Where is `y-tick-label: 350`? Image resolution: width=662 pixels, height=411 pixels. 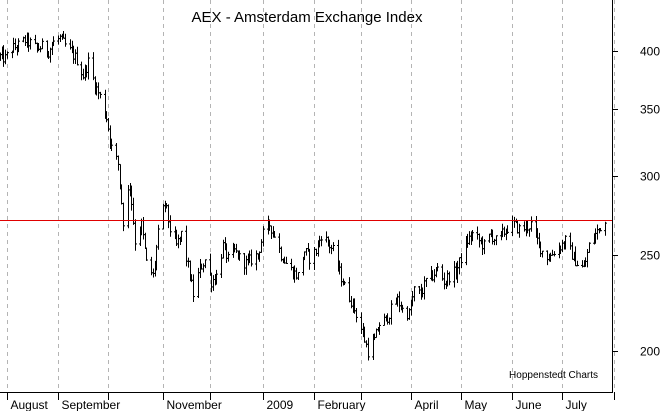 y-tick-label: 350 is located at coordinates (650, 110).